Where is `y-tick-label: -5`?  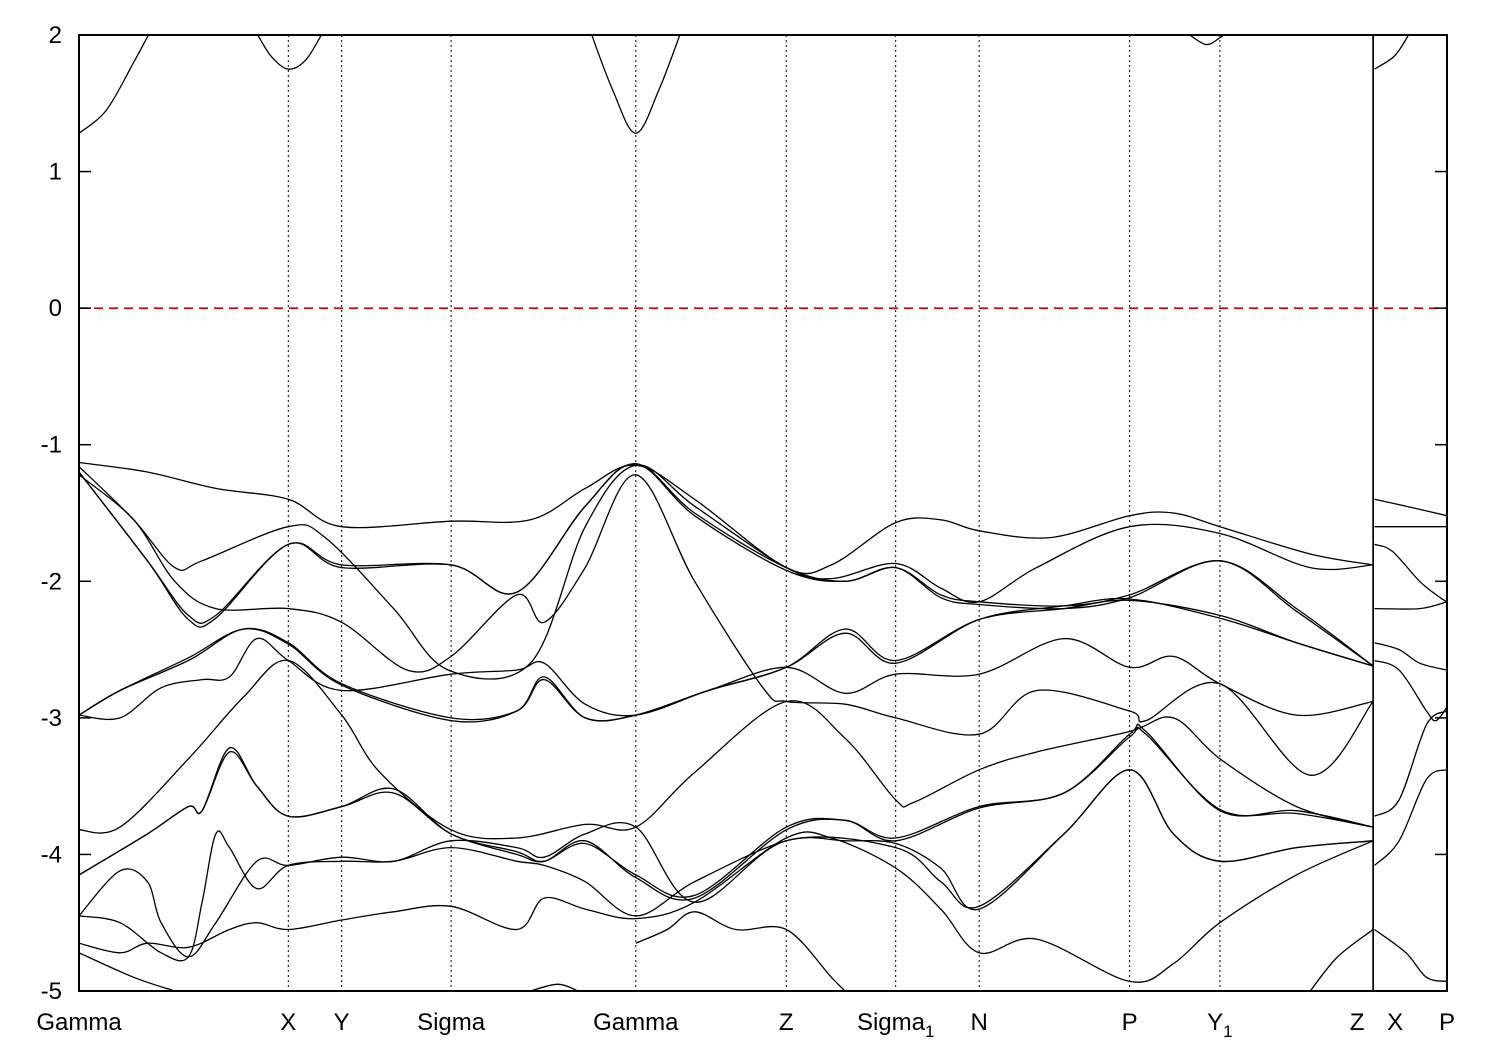 y-tick-label: -5 is located at coordinates (51, 991).